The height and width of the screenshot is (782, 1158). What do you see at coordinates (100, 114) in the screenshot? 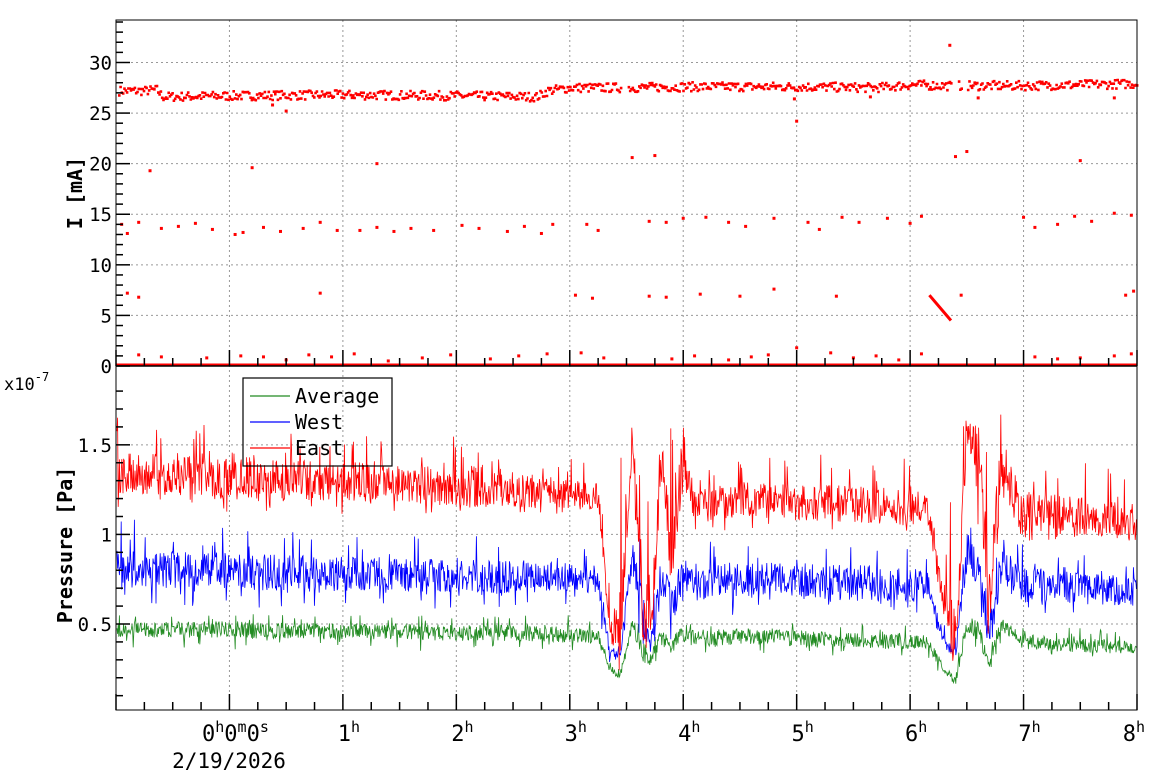
I see `y-tick-label: 25` at bounding box center [100, 114].